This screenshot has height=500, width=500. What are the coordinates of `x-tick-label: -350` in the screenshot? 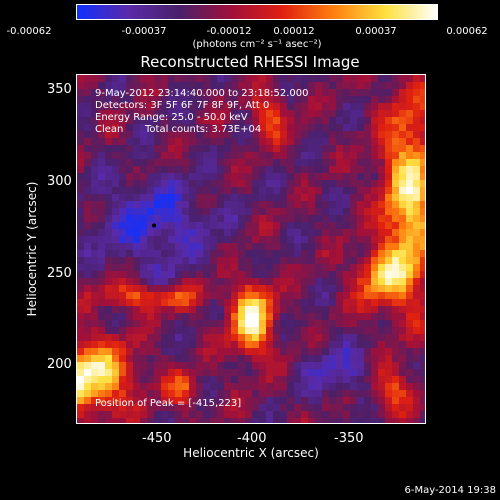 It's located at (349, 438).